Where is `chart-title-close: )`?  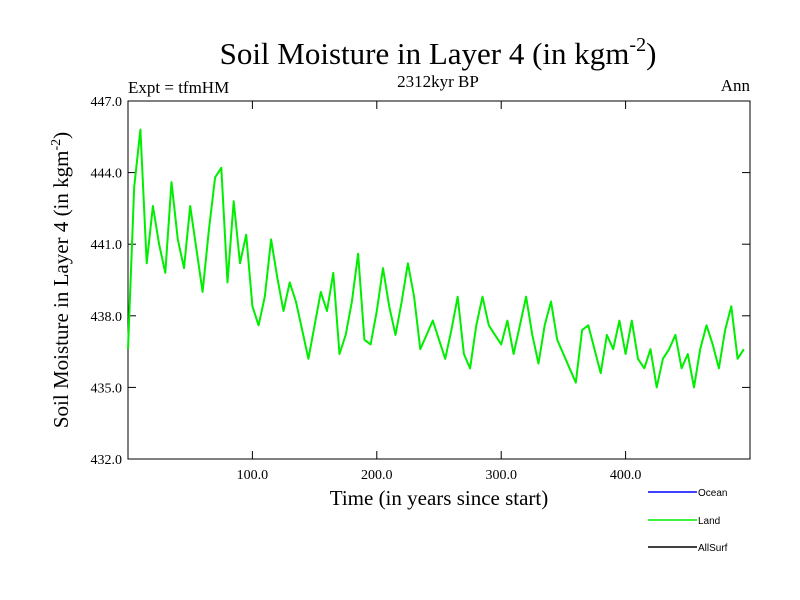 chart-title-close: ) is located at coordinates (651, 53).